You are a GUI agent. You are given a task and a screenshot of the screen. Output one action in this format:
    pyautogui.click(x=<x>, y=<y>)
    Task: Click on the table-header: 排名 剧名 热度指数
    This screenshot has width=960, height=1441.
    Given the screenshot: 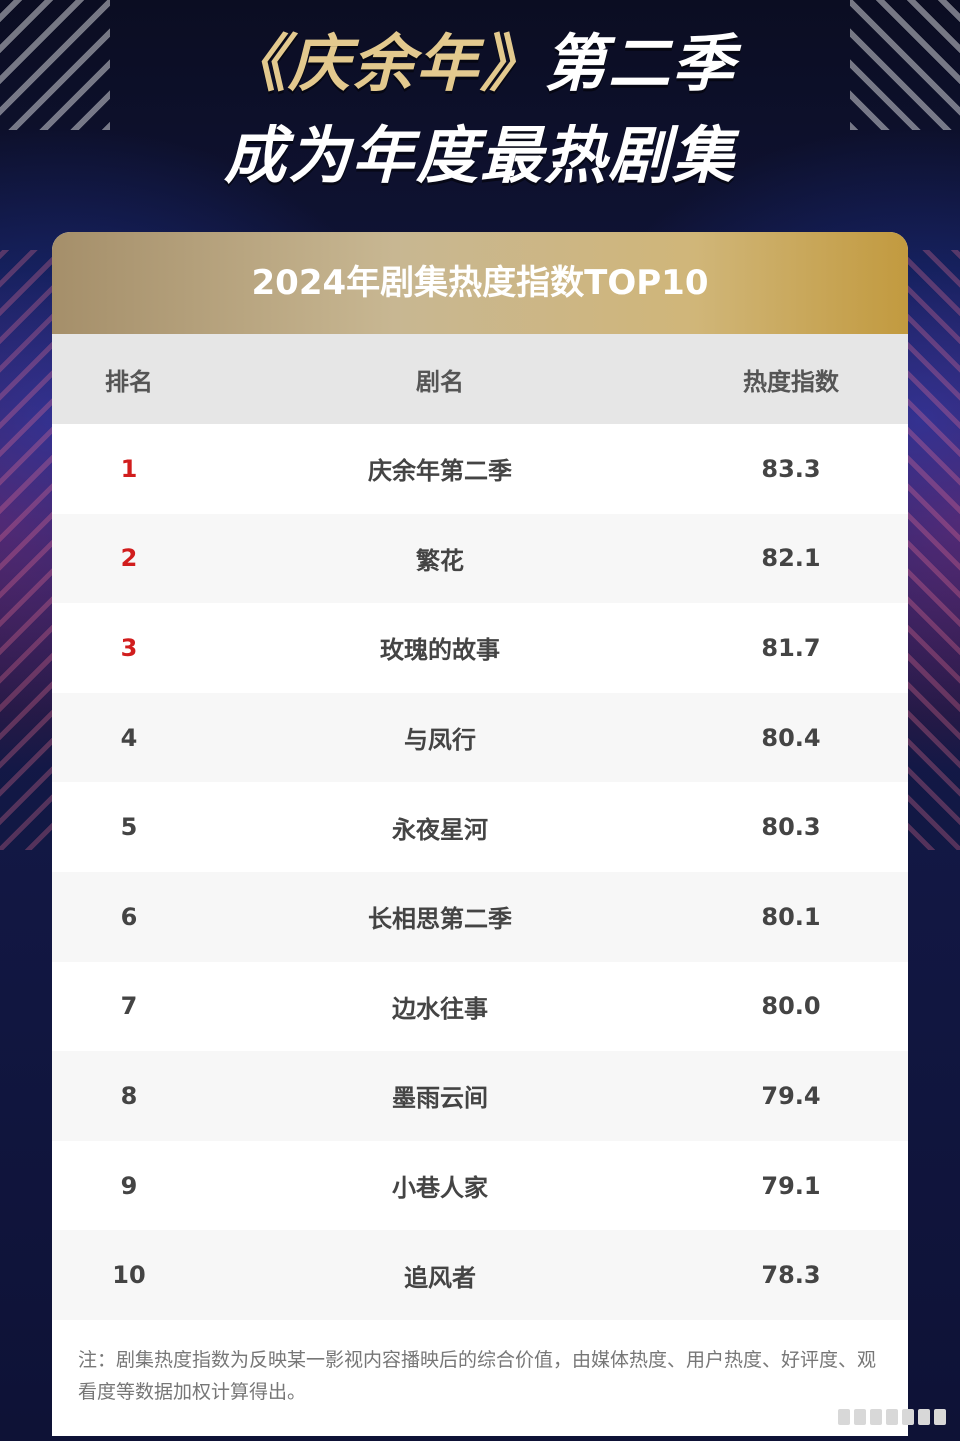 What is the action you would take?
    pyautogui.click(x=480, y=379)
    